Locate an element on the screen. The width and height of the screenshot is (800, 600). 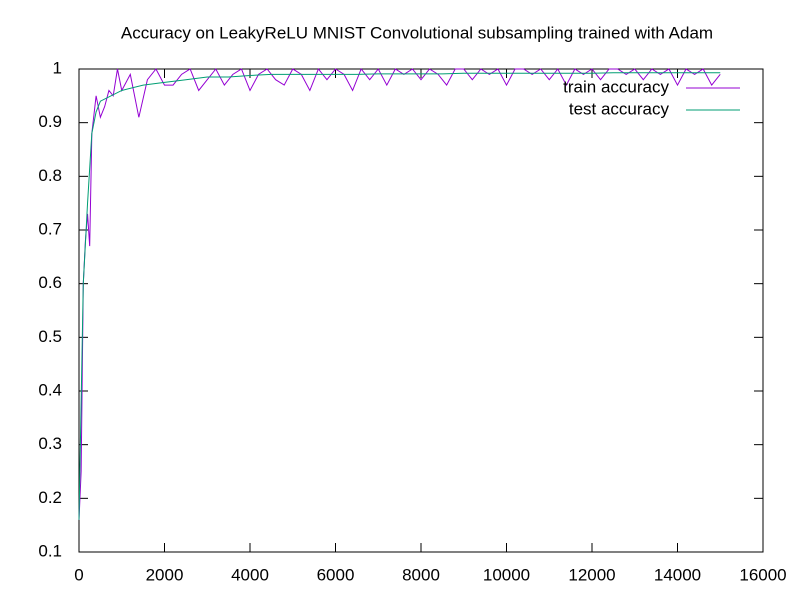
x-tick-label: 2000 is located at coordinates (165, 574).